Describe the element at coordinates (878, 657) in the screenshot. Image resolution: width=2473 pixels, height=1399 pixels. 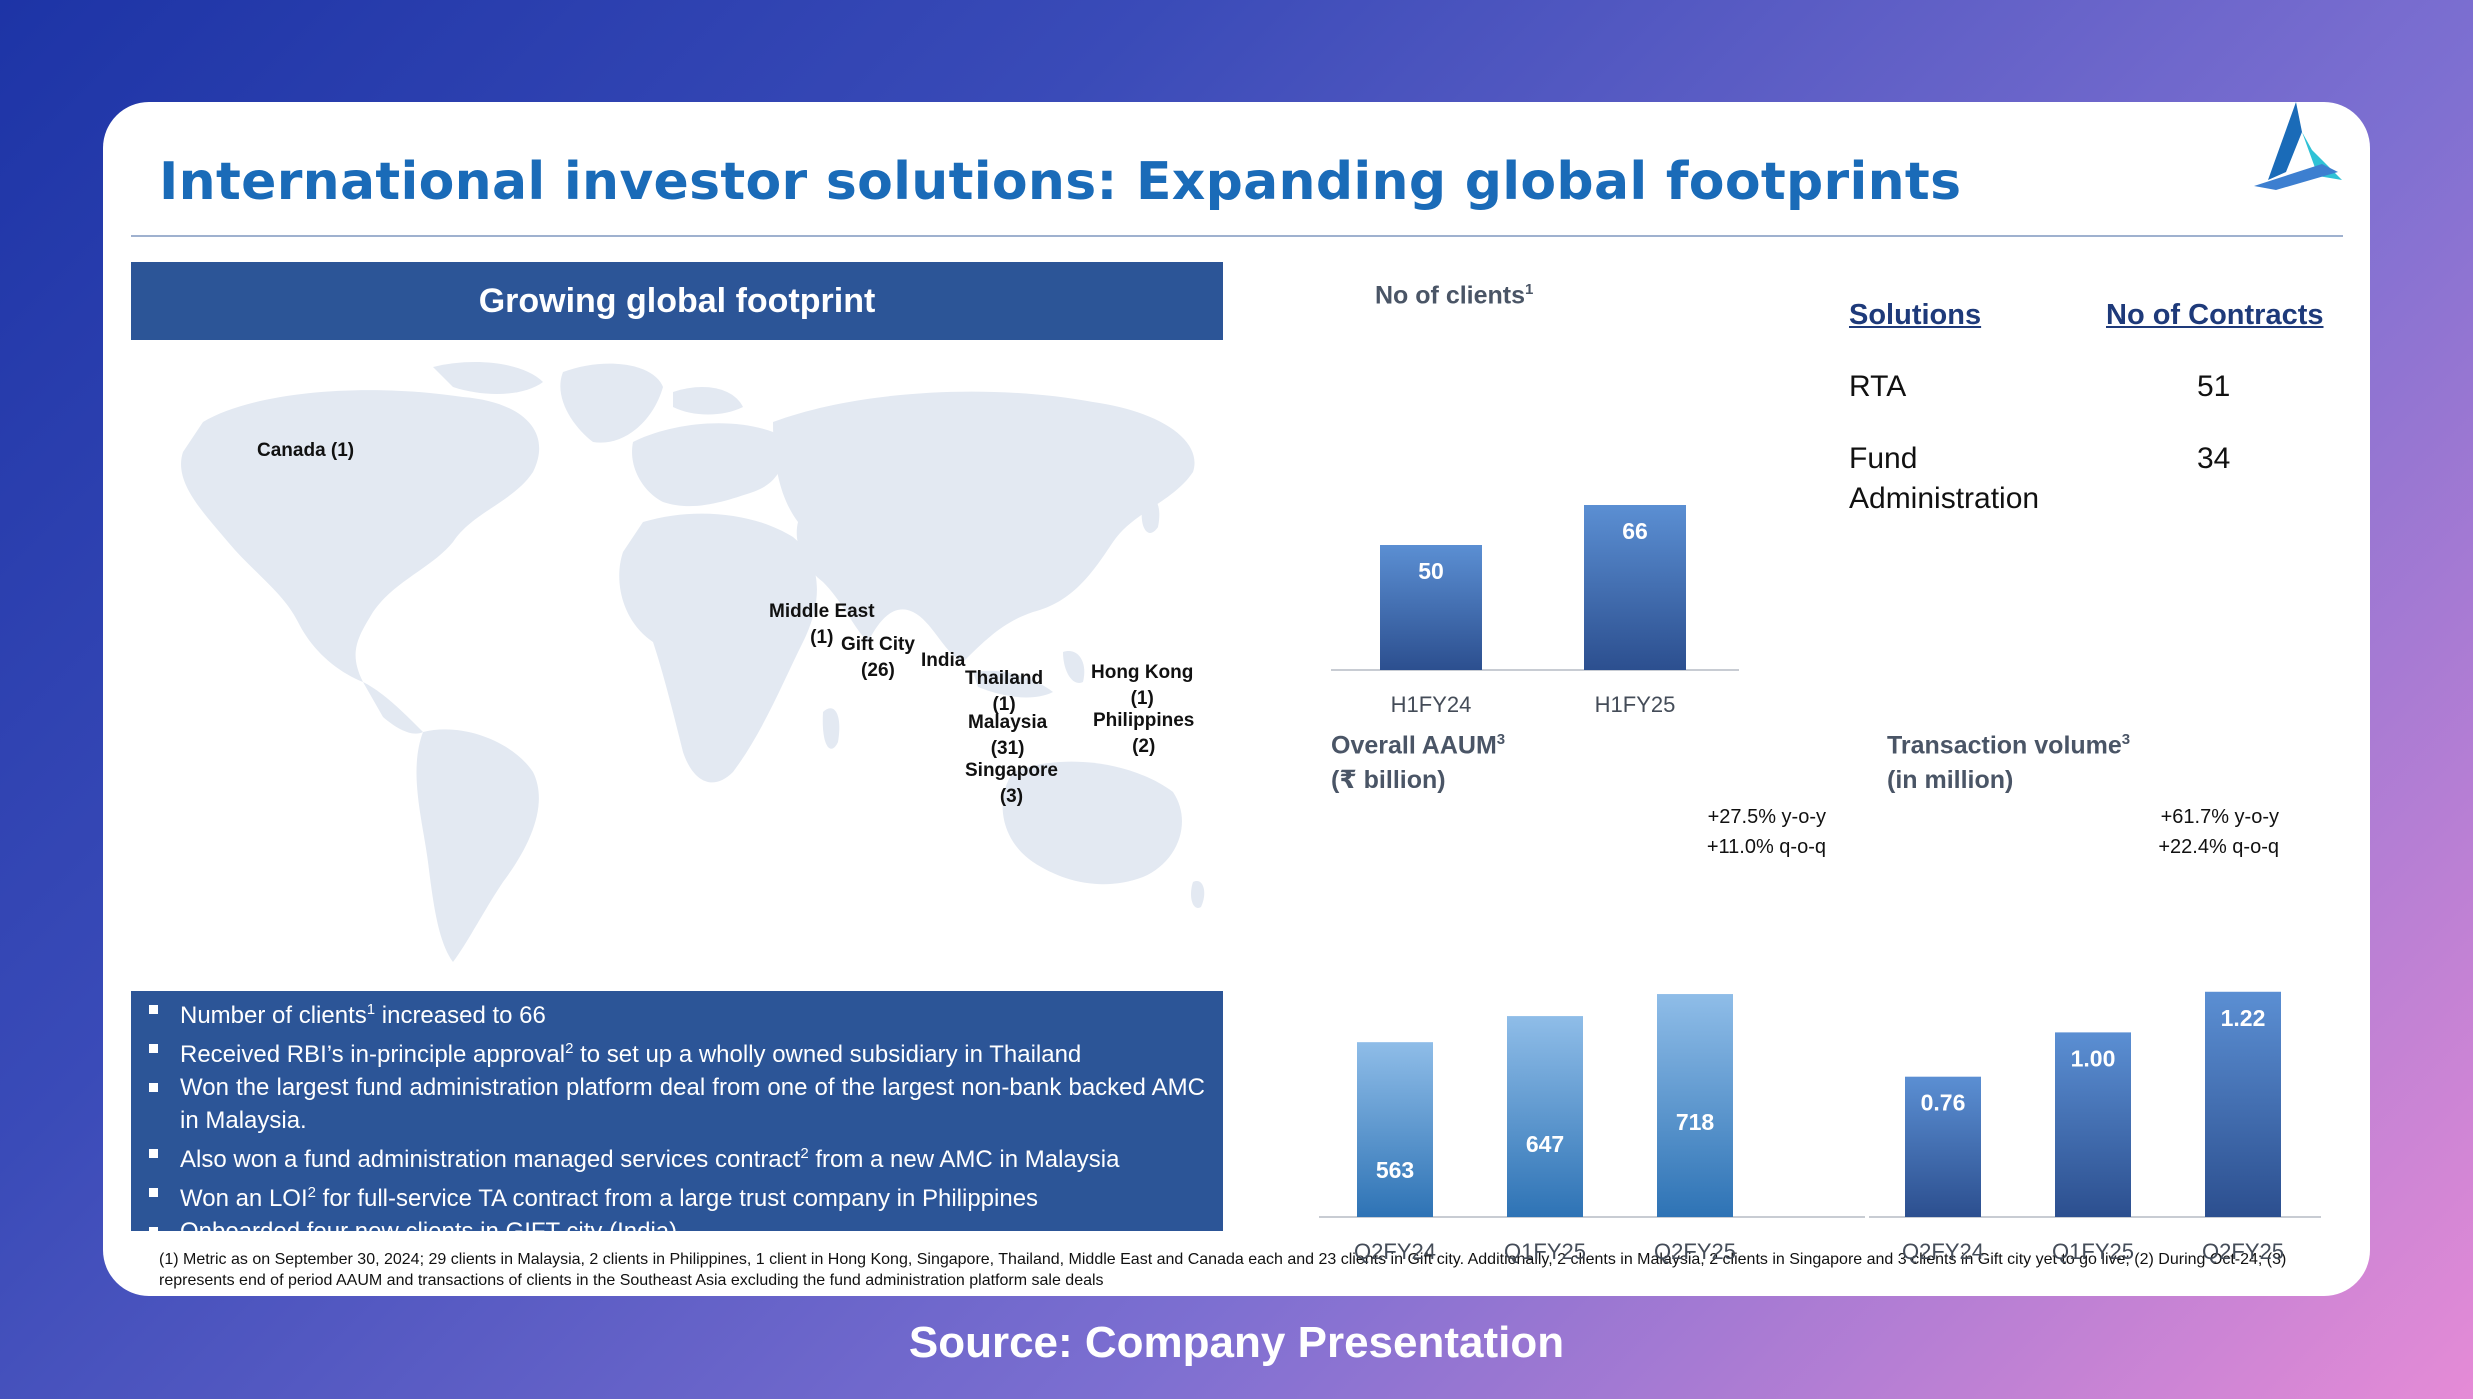
I see `map-label-gift-city: Gift City (26)` at that location.